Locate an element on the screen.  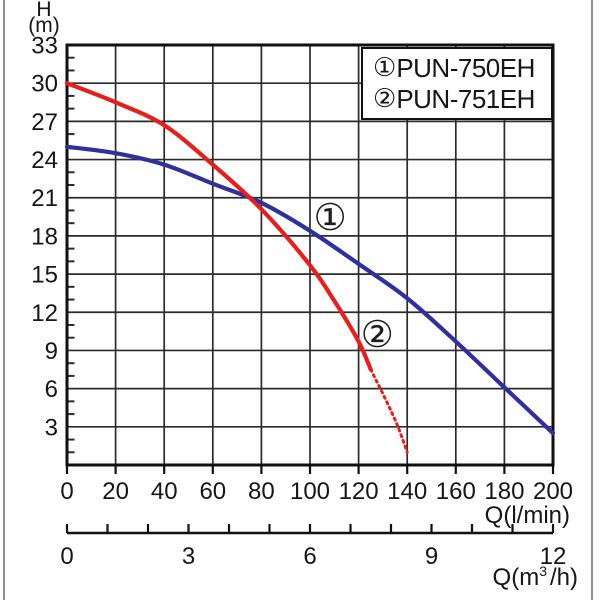
legend-marker-1: ① is located at coordinates (385, 67).